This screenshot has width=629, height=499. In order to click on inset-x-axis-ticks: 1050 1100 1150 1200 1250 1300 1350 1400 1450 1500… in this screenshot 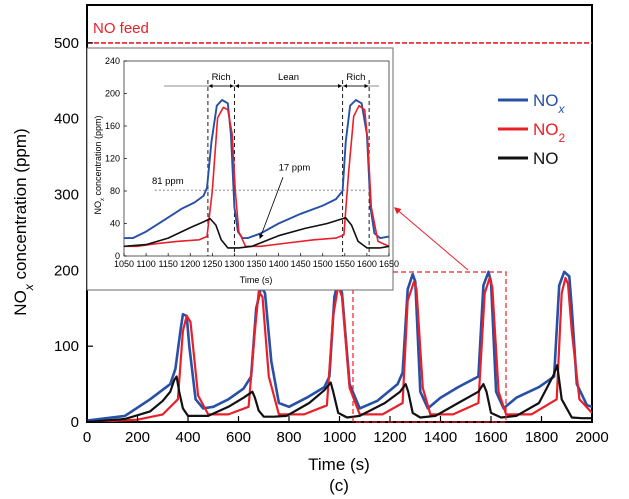, I will do `click(256, 261)`.